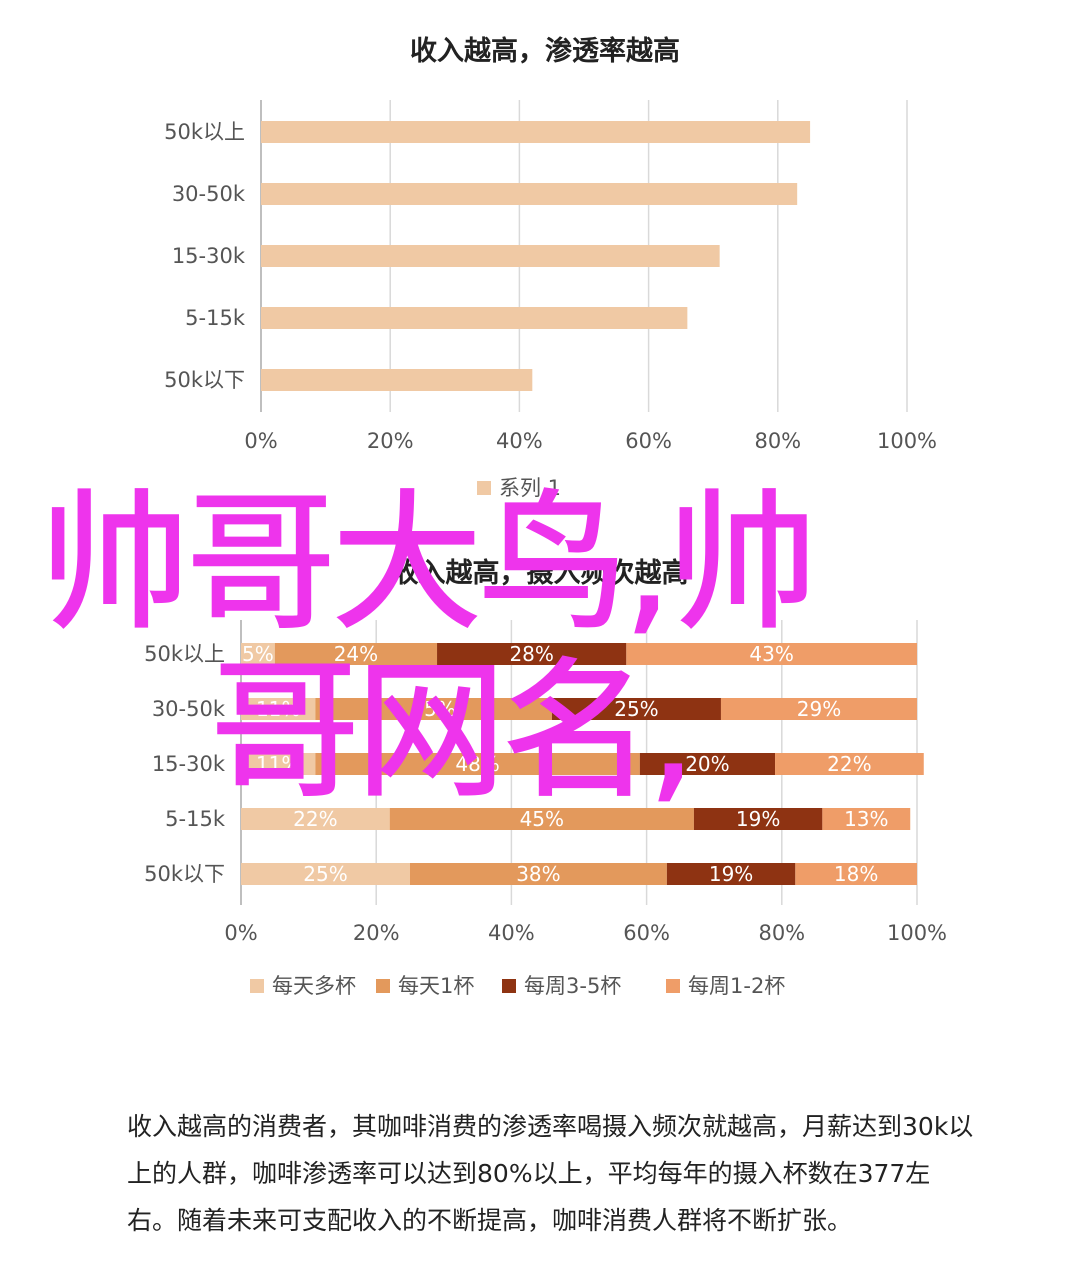 This screenshot has height=1282, width=1080. What do you see at coordinates (530, 488) in the screenshot?
I see `legend-label: 系列 1` at bounding box center [530, 488].